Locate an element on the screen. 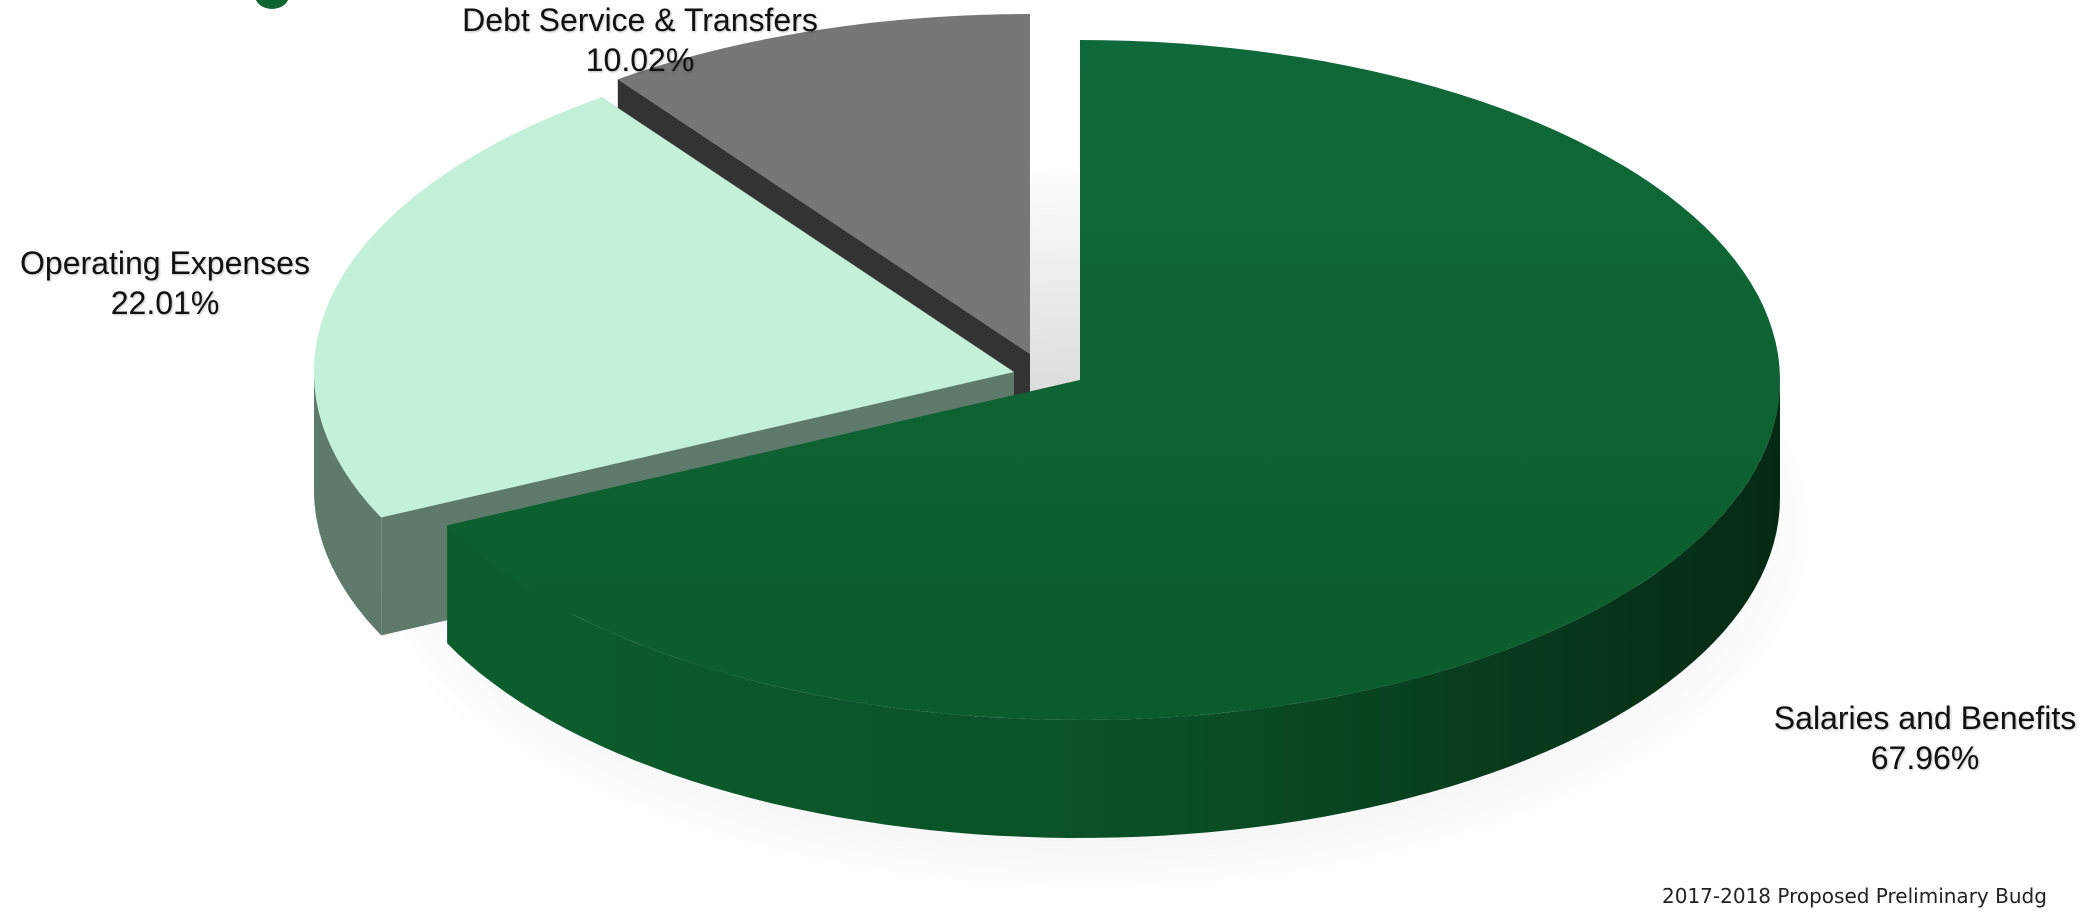 The image size is (2081, 923). slice-name-operating-expenses: Operating Expenses is located at coordinates (165, 263).